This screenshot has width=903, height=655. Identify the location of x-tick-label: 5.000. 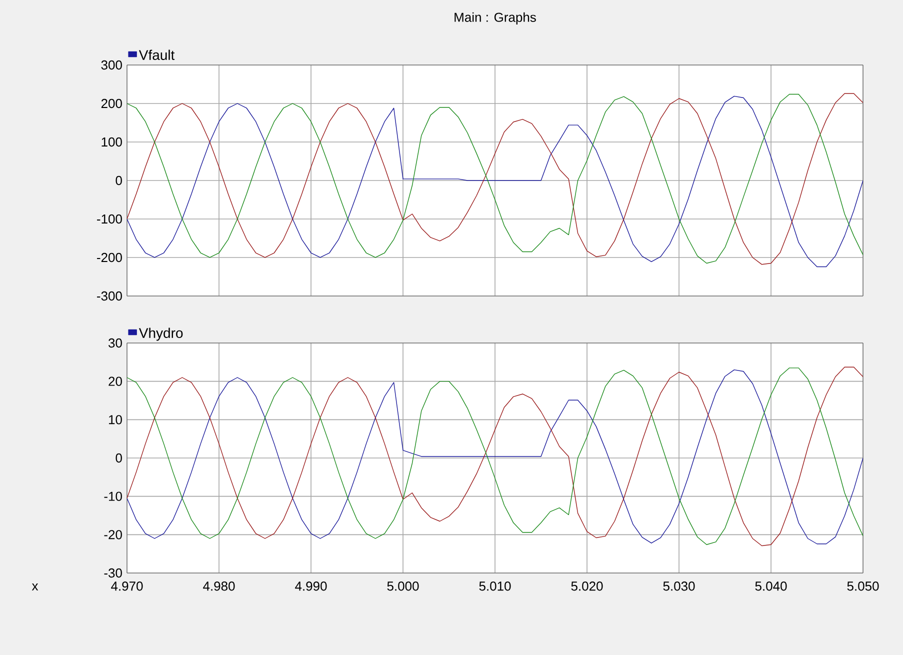
(403, 586).